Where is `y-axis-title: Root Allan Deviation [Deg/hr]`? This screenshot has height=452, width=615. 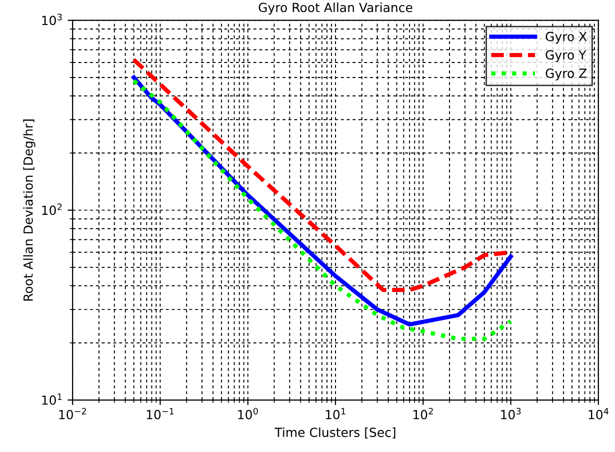 y-axis-title: Root Allan Deviation [Deg/hr] is located at coordinates (29, 210).